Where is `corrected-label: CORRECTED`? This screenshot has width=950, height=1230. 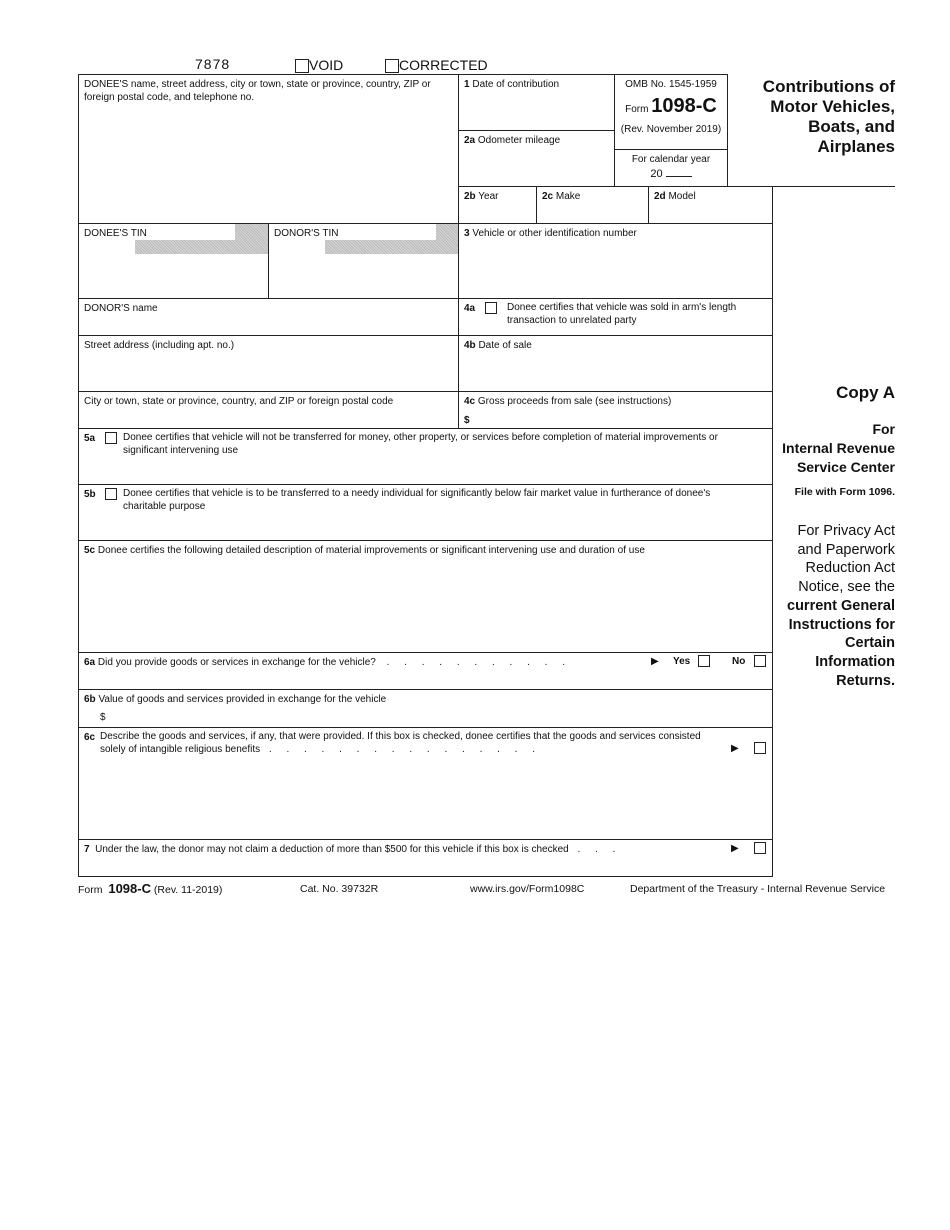
corrected-label: CORRECTED is located at coordinates (443, 65).